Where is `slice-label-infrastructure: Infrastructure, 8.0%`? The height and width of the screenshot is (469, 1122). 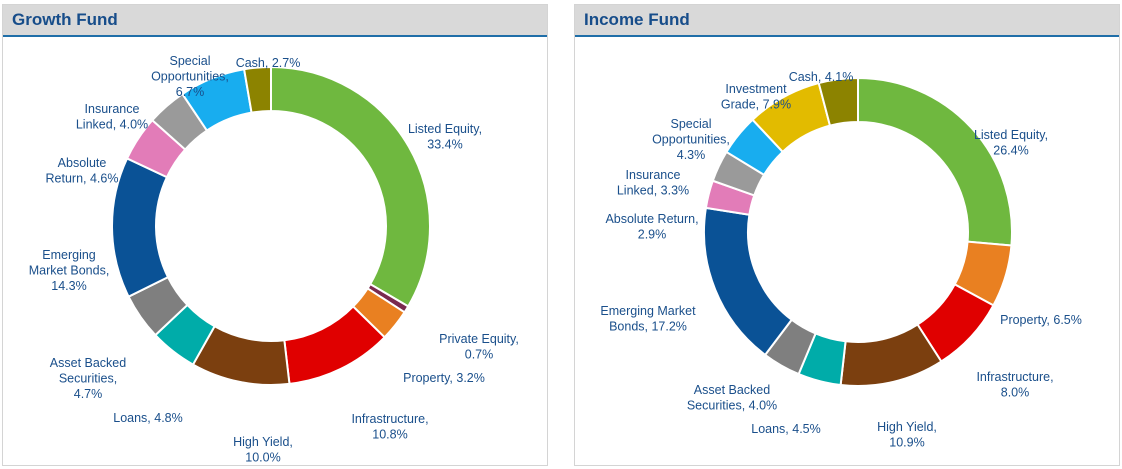 slice-label-infrastructure: Infrastructure, 8.0% is located at coordinates (1014, 385).